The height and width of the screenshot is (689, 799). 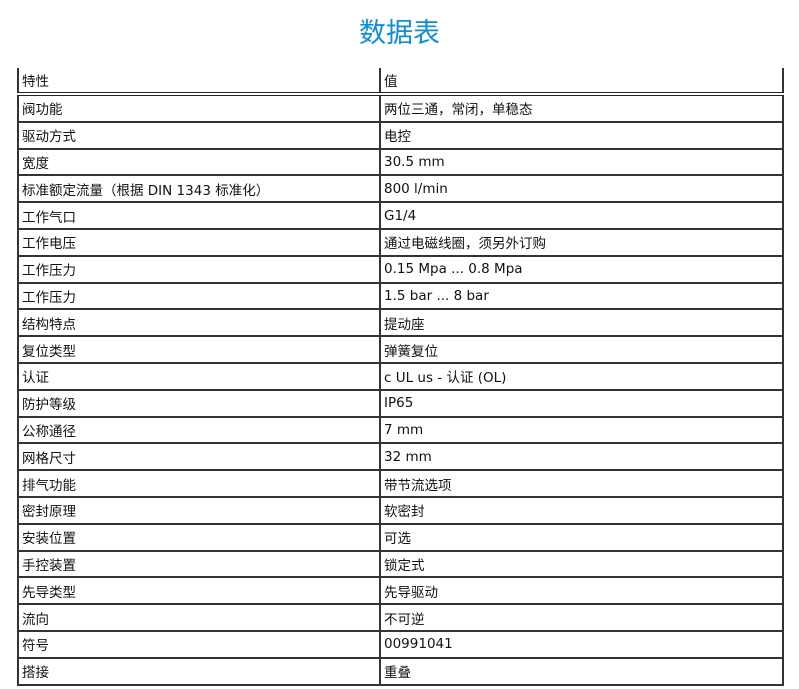 What do you see at coordinates (199, 618) in the screenshot?
I see `feature-cell: 流向` at bounding box center [199, 618].